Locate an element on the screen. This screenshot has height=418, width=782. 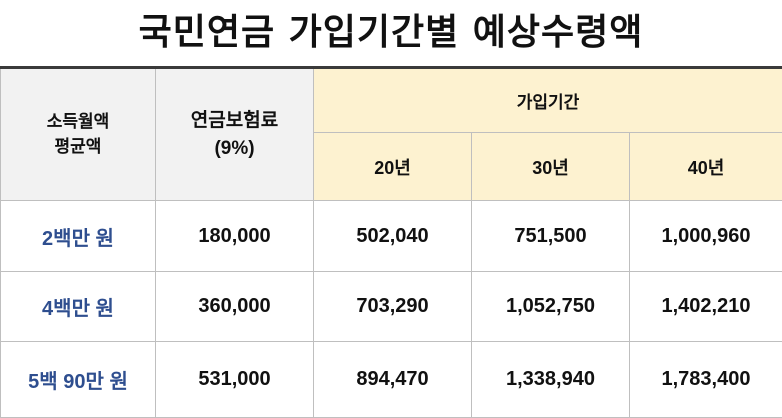
premium-header-line1: 연금보험료 is located at coordinates (234, 121).